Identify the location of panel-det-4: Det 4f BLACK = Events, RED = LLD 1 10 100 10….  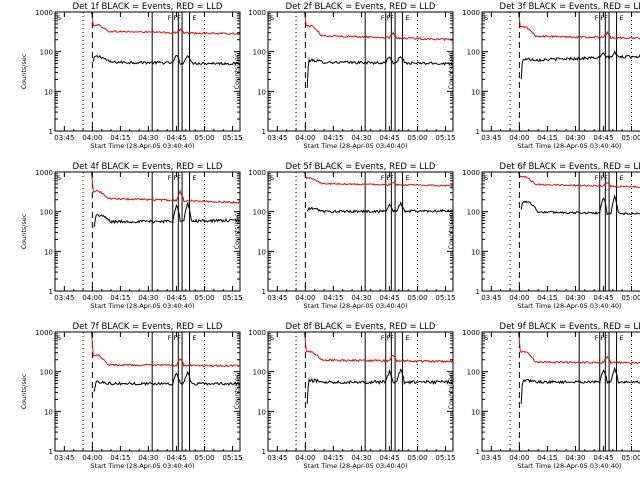
(131, 236).